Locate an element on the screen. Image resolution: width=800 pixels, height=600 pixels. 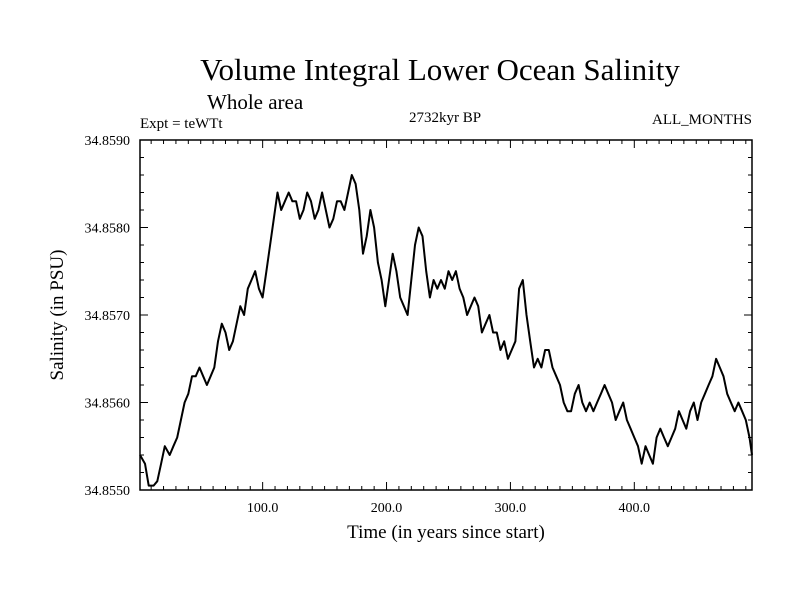
y-axis-label: Salinity (in PSU) is located at coordinates (57, 315).